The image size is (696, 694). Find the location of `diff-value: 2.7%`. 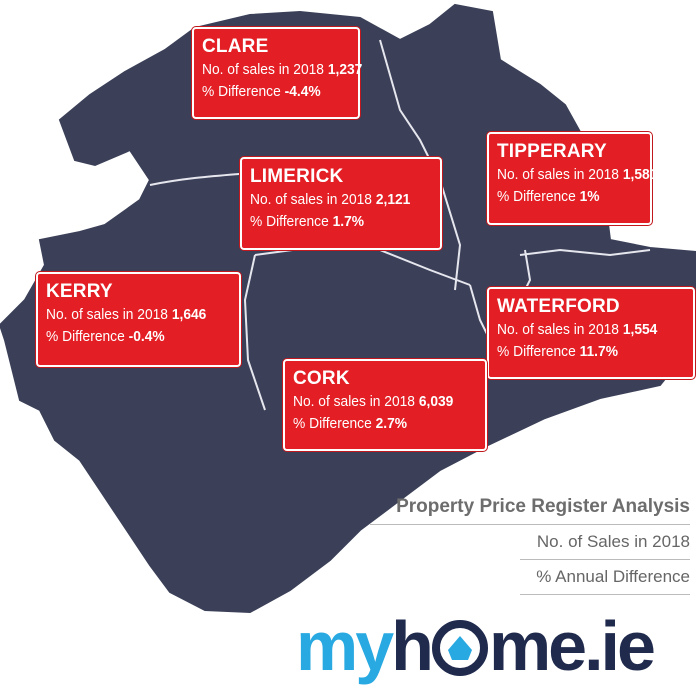

diff-value: 2.7% is located at coordinates (391, 423).